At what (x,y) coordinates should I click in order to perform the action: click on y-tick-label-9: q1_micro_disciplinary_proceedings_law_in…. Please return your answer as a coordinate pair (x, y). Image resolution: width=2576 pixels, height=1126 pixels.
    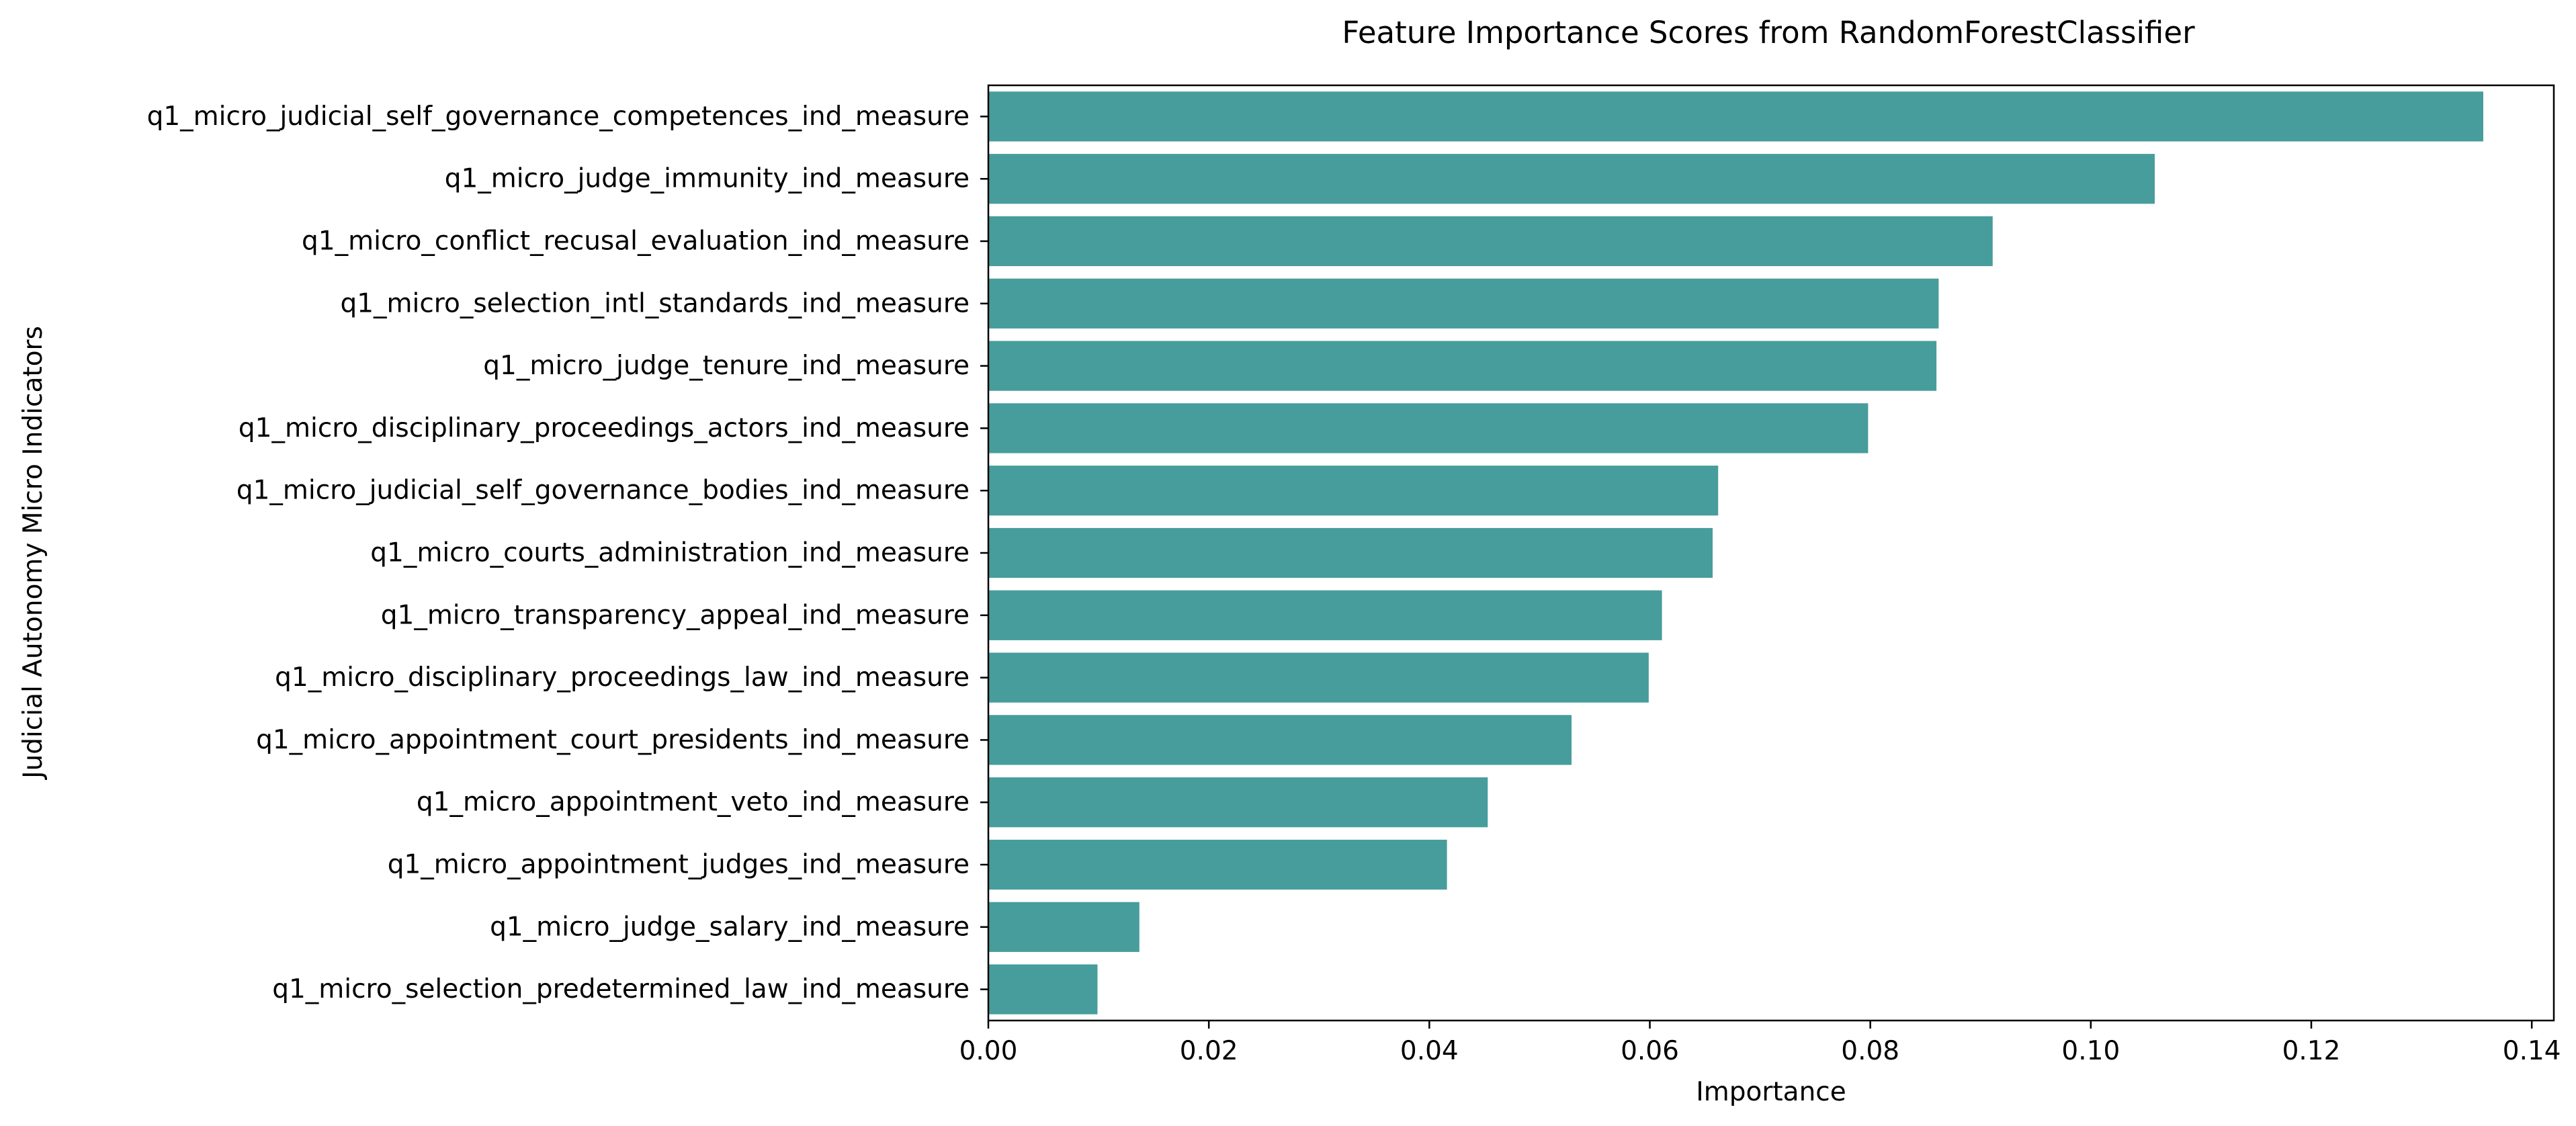
    Looking at the image, I should click on (622, 677).